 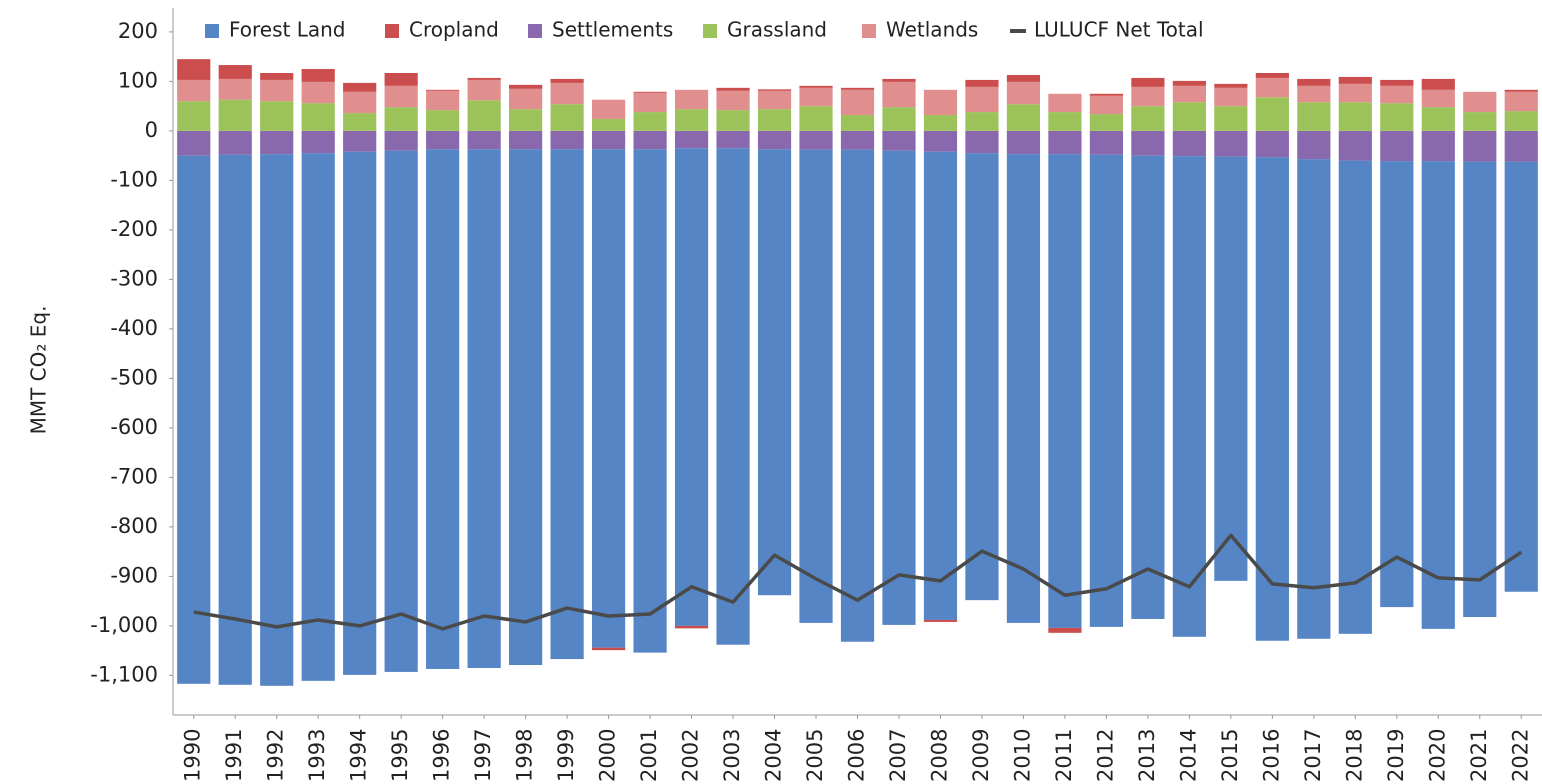 What do you see at coordinates (1064, 755) in the screenshot?
I see `x-tick-label: 2011` at bounding box center [1064, 755].